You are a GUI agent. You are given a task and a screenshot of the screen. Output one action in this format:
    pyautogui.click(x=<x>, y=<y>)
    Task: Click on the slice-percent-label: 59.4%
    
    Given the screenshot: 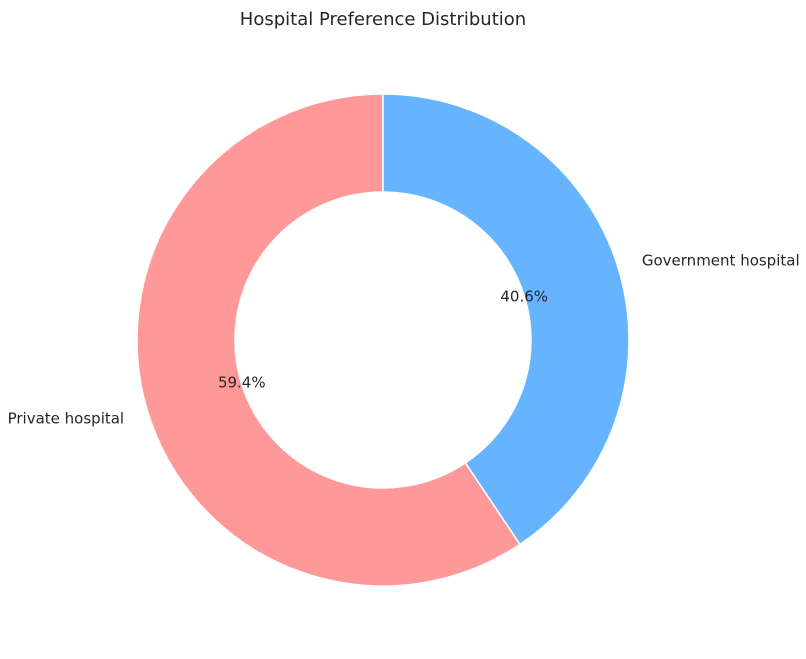 What is the action you would take?
    pyautogui.click(x=242, y=382)
    